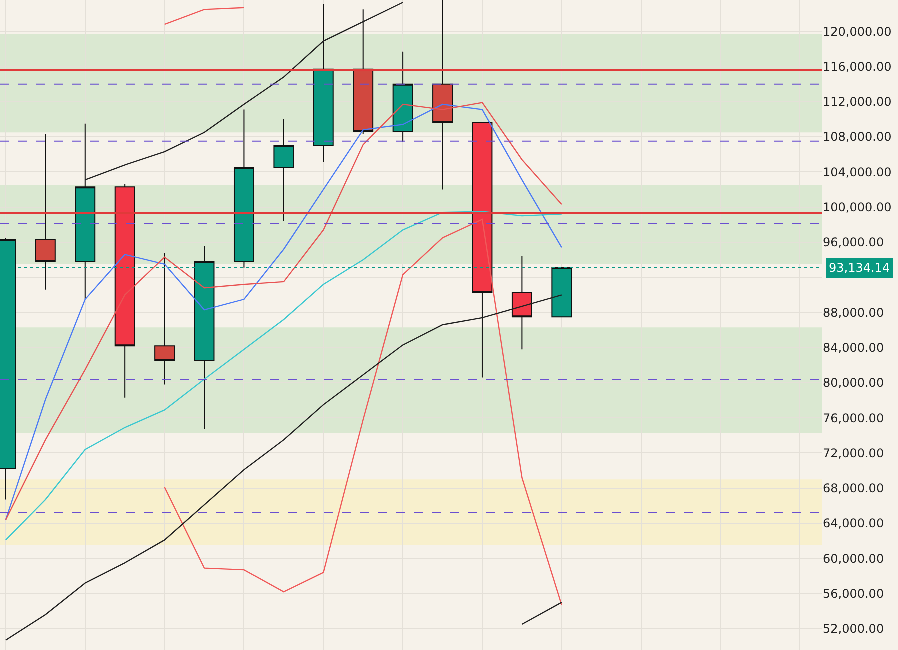 This screenshot has height=650, width=898. Describe the element at coordinates (853, 348) in the screenshot. I see `y-tick-label: 84,000.00` at that location.